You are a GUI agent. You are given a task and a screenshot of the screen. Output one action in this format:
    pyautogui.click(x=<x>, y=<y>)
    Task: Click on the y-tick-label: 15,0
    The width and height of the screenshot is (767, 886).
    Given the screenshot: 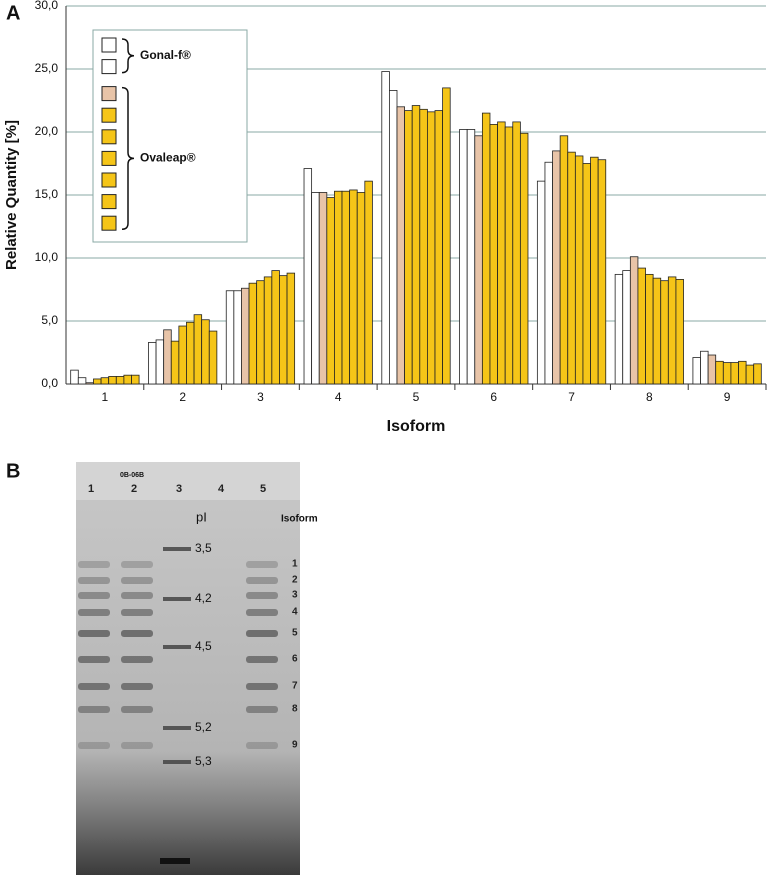 What is the action you would take?
    pyautogui.click(x=47, y=194)
    